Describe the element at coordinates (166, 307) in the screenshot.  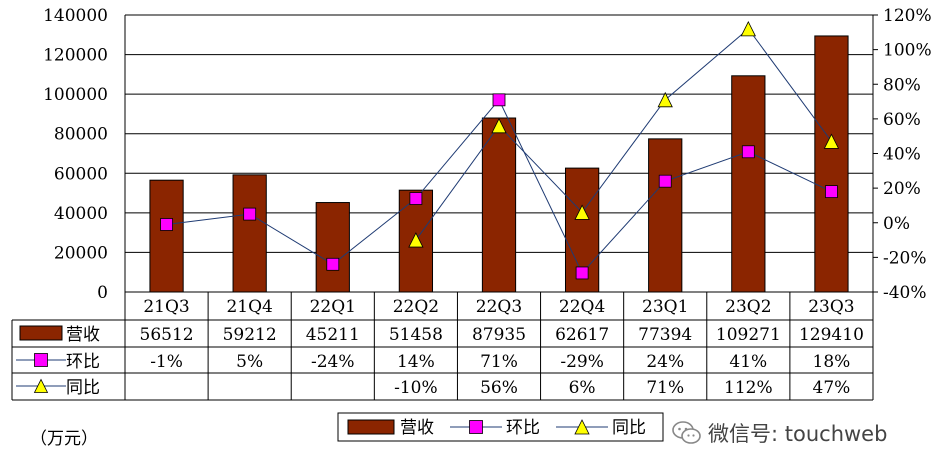
I see `x-tick-label: 21Q3` at that location.